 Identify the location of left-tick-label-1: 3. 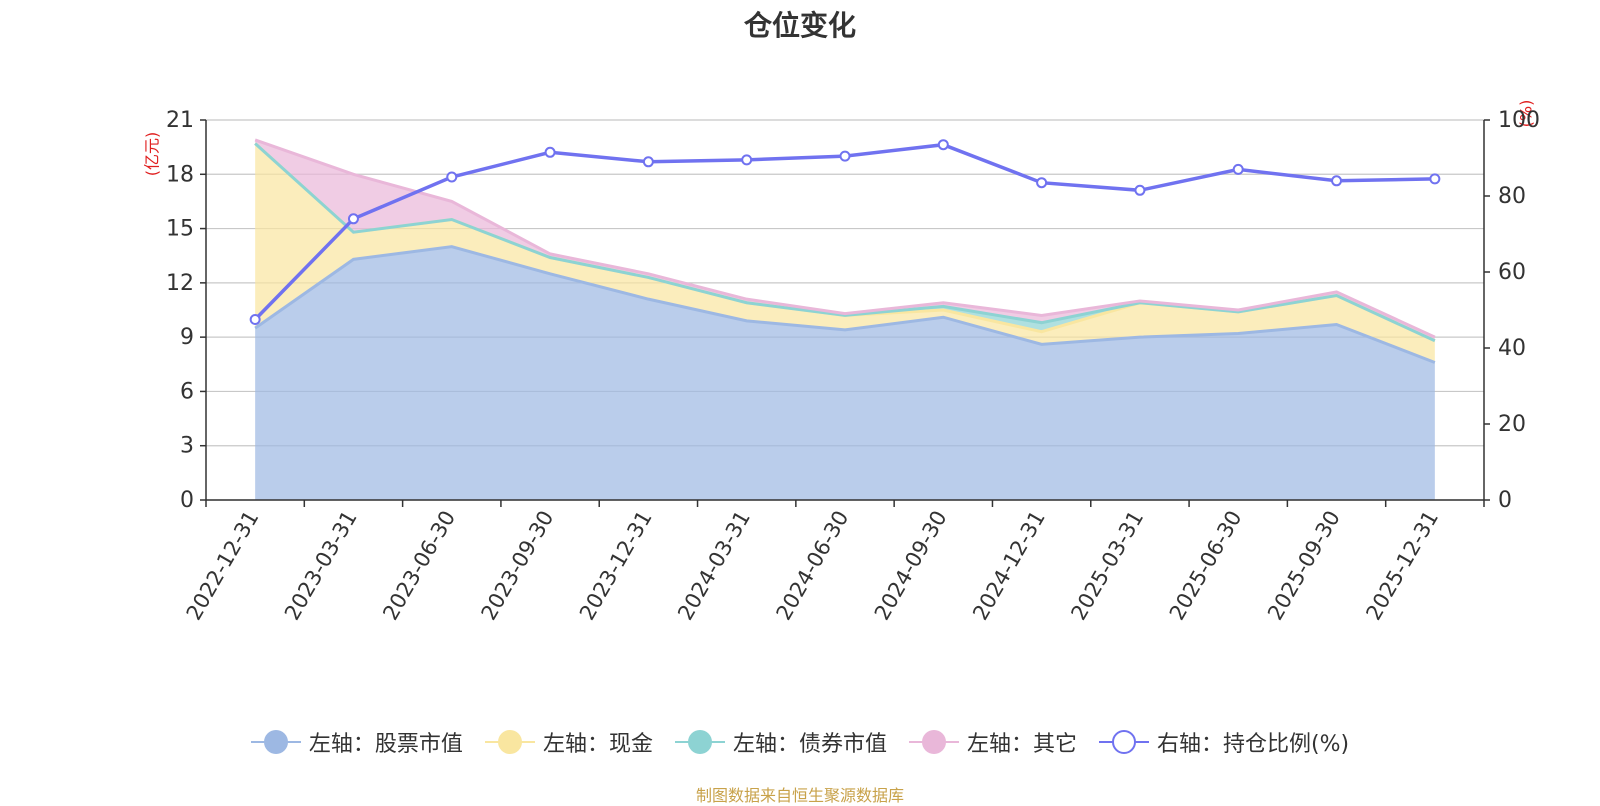
(187, 446).